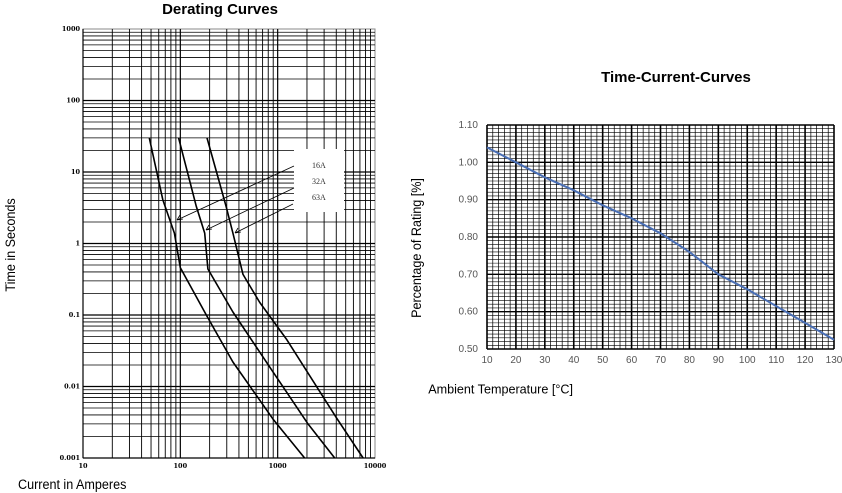  Describe the element at coordinates (469, 125) in the screenshot. I see `right-y-tick: 1.10` at that location.